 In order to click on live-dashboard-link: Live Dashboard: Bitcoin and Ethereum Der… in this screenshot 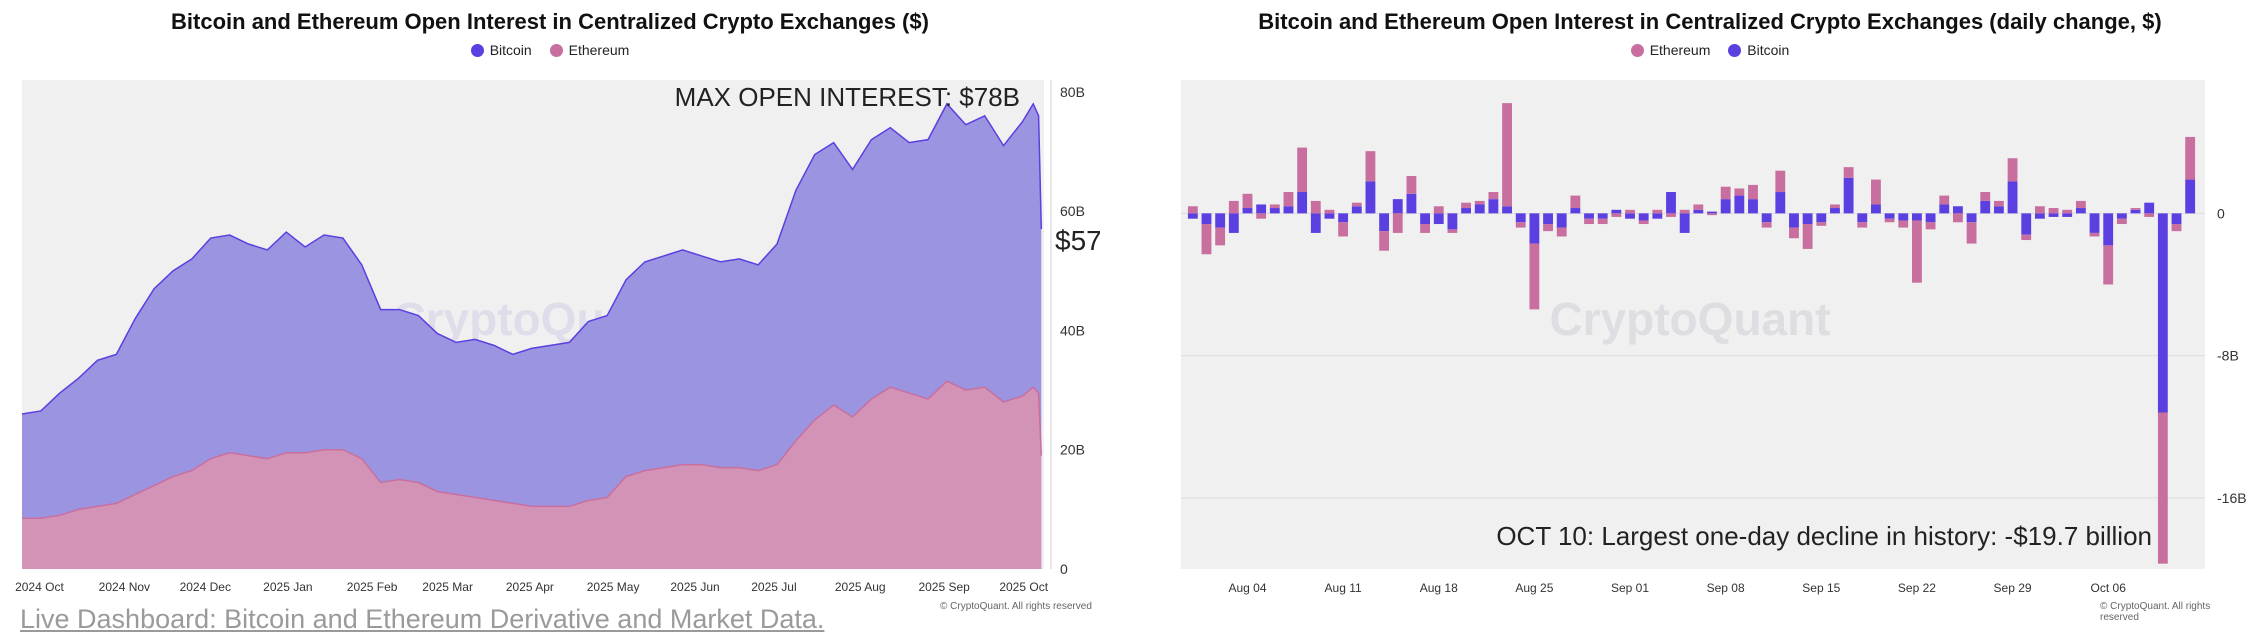, I will do `click(422, 619)`.